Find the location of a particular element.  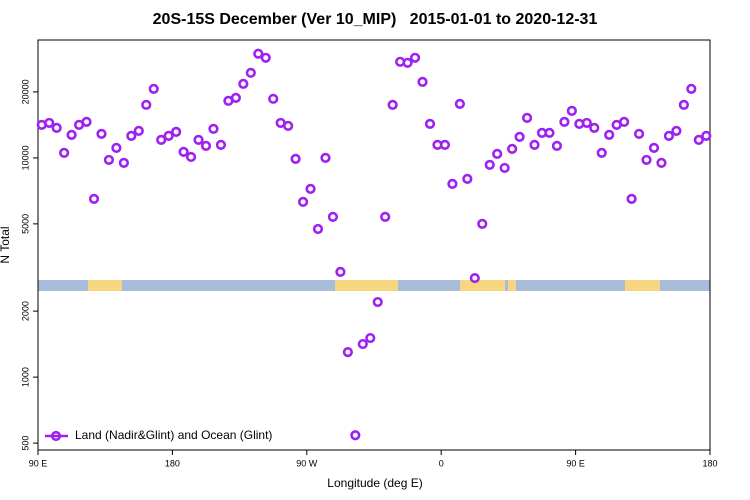

legend-label: Land (Nadir&Glint) and Ocean (Glint) is located at coordinates (173, 435).